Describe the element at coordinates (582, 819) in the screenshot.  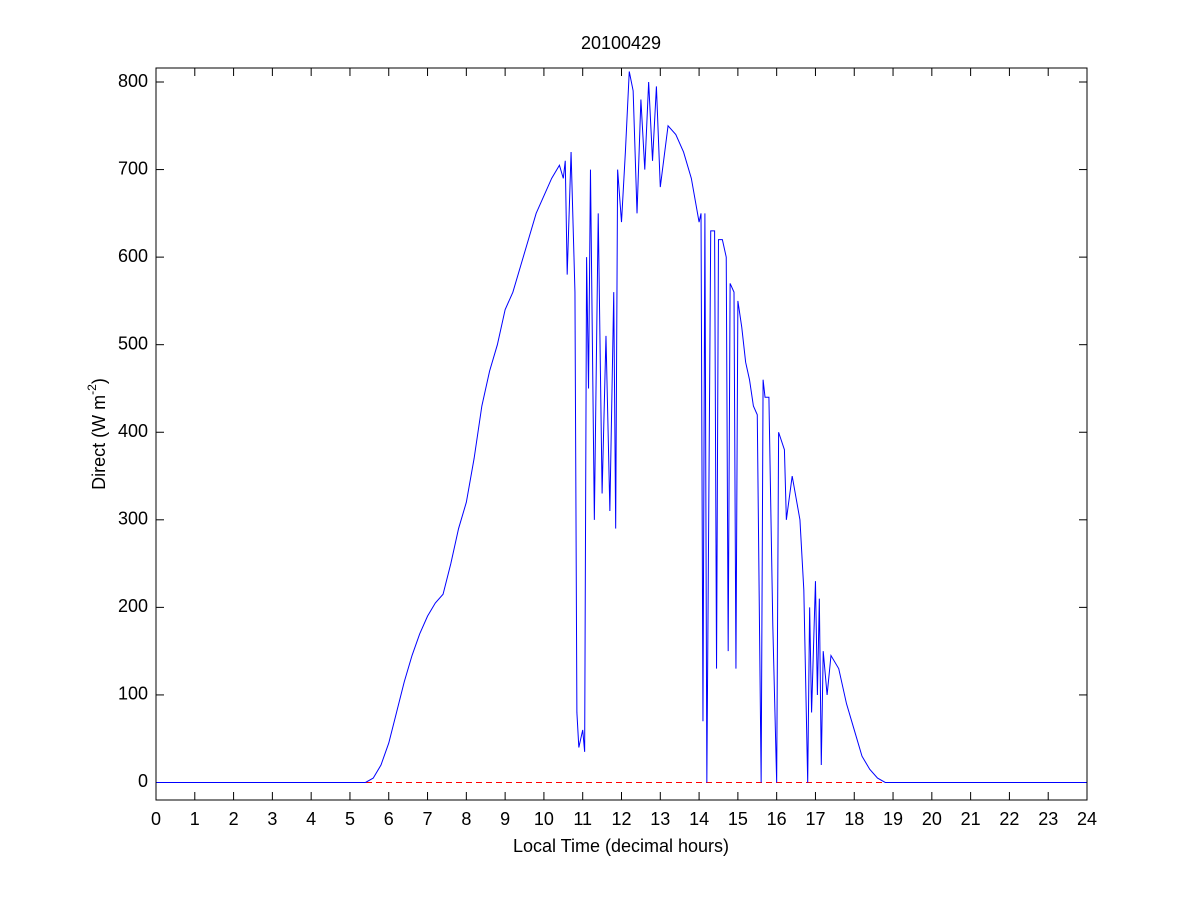
I see `x-tick-label: 11` at that location.